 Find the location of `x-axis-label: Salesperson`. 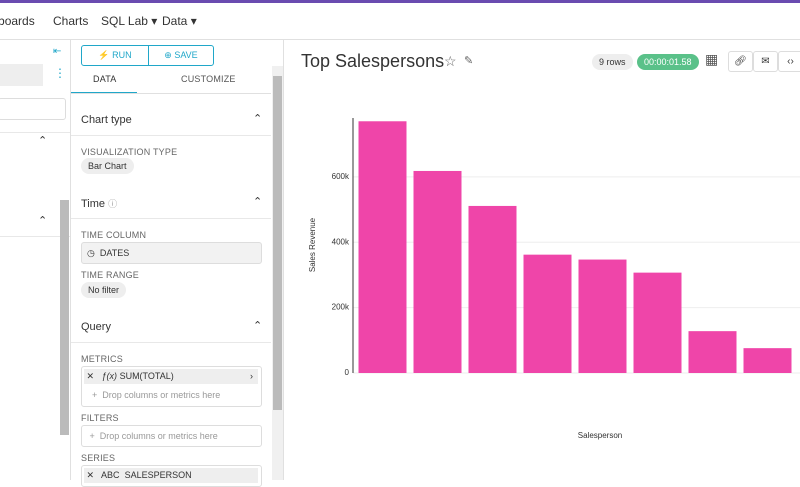

x-axis-label: Salesperson is located at coordinates (600, 435).